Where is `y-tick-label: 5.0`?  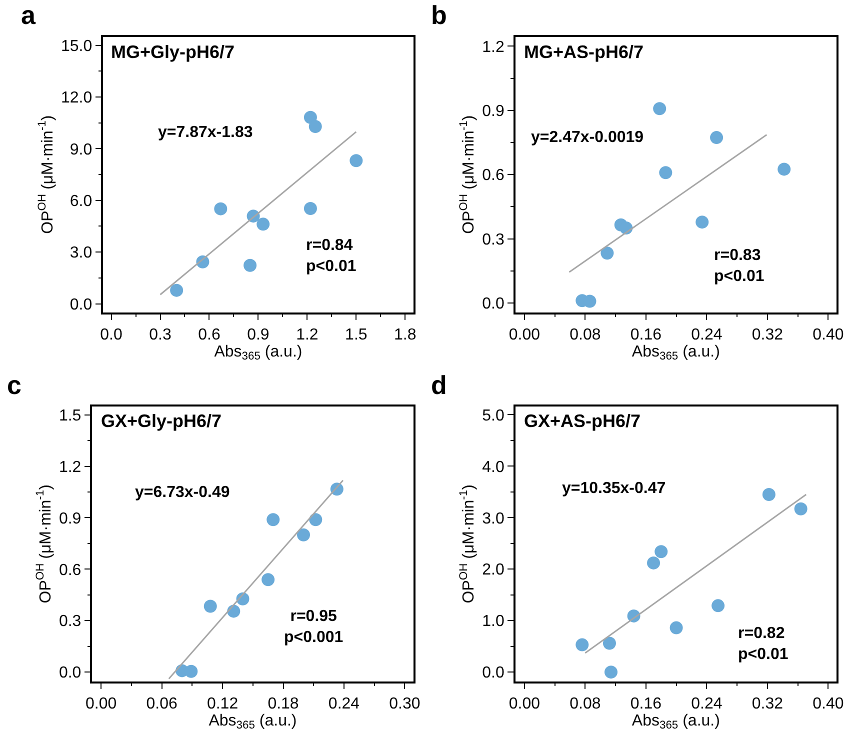
y-tick-label: 5.0 is located at coordinates (493, 415).